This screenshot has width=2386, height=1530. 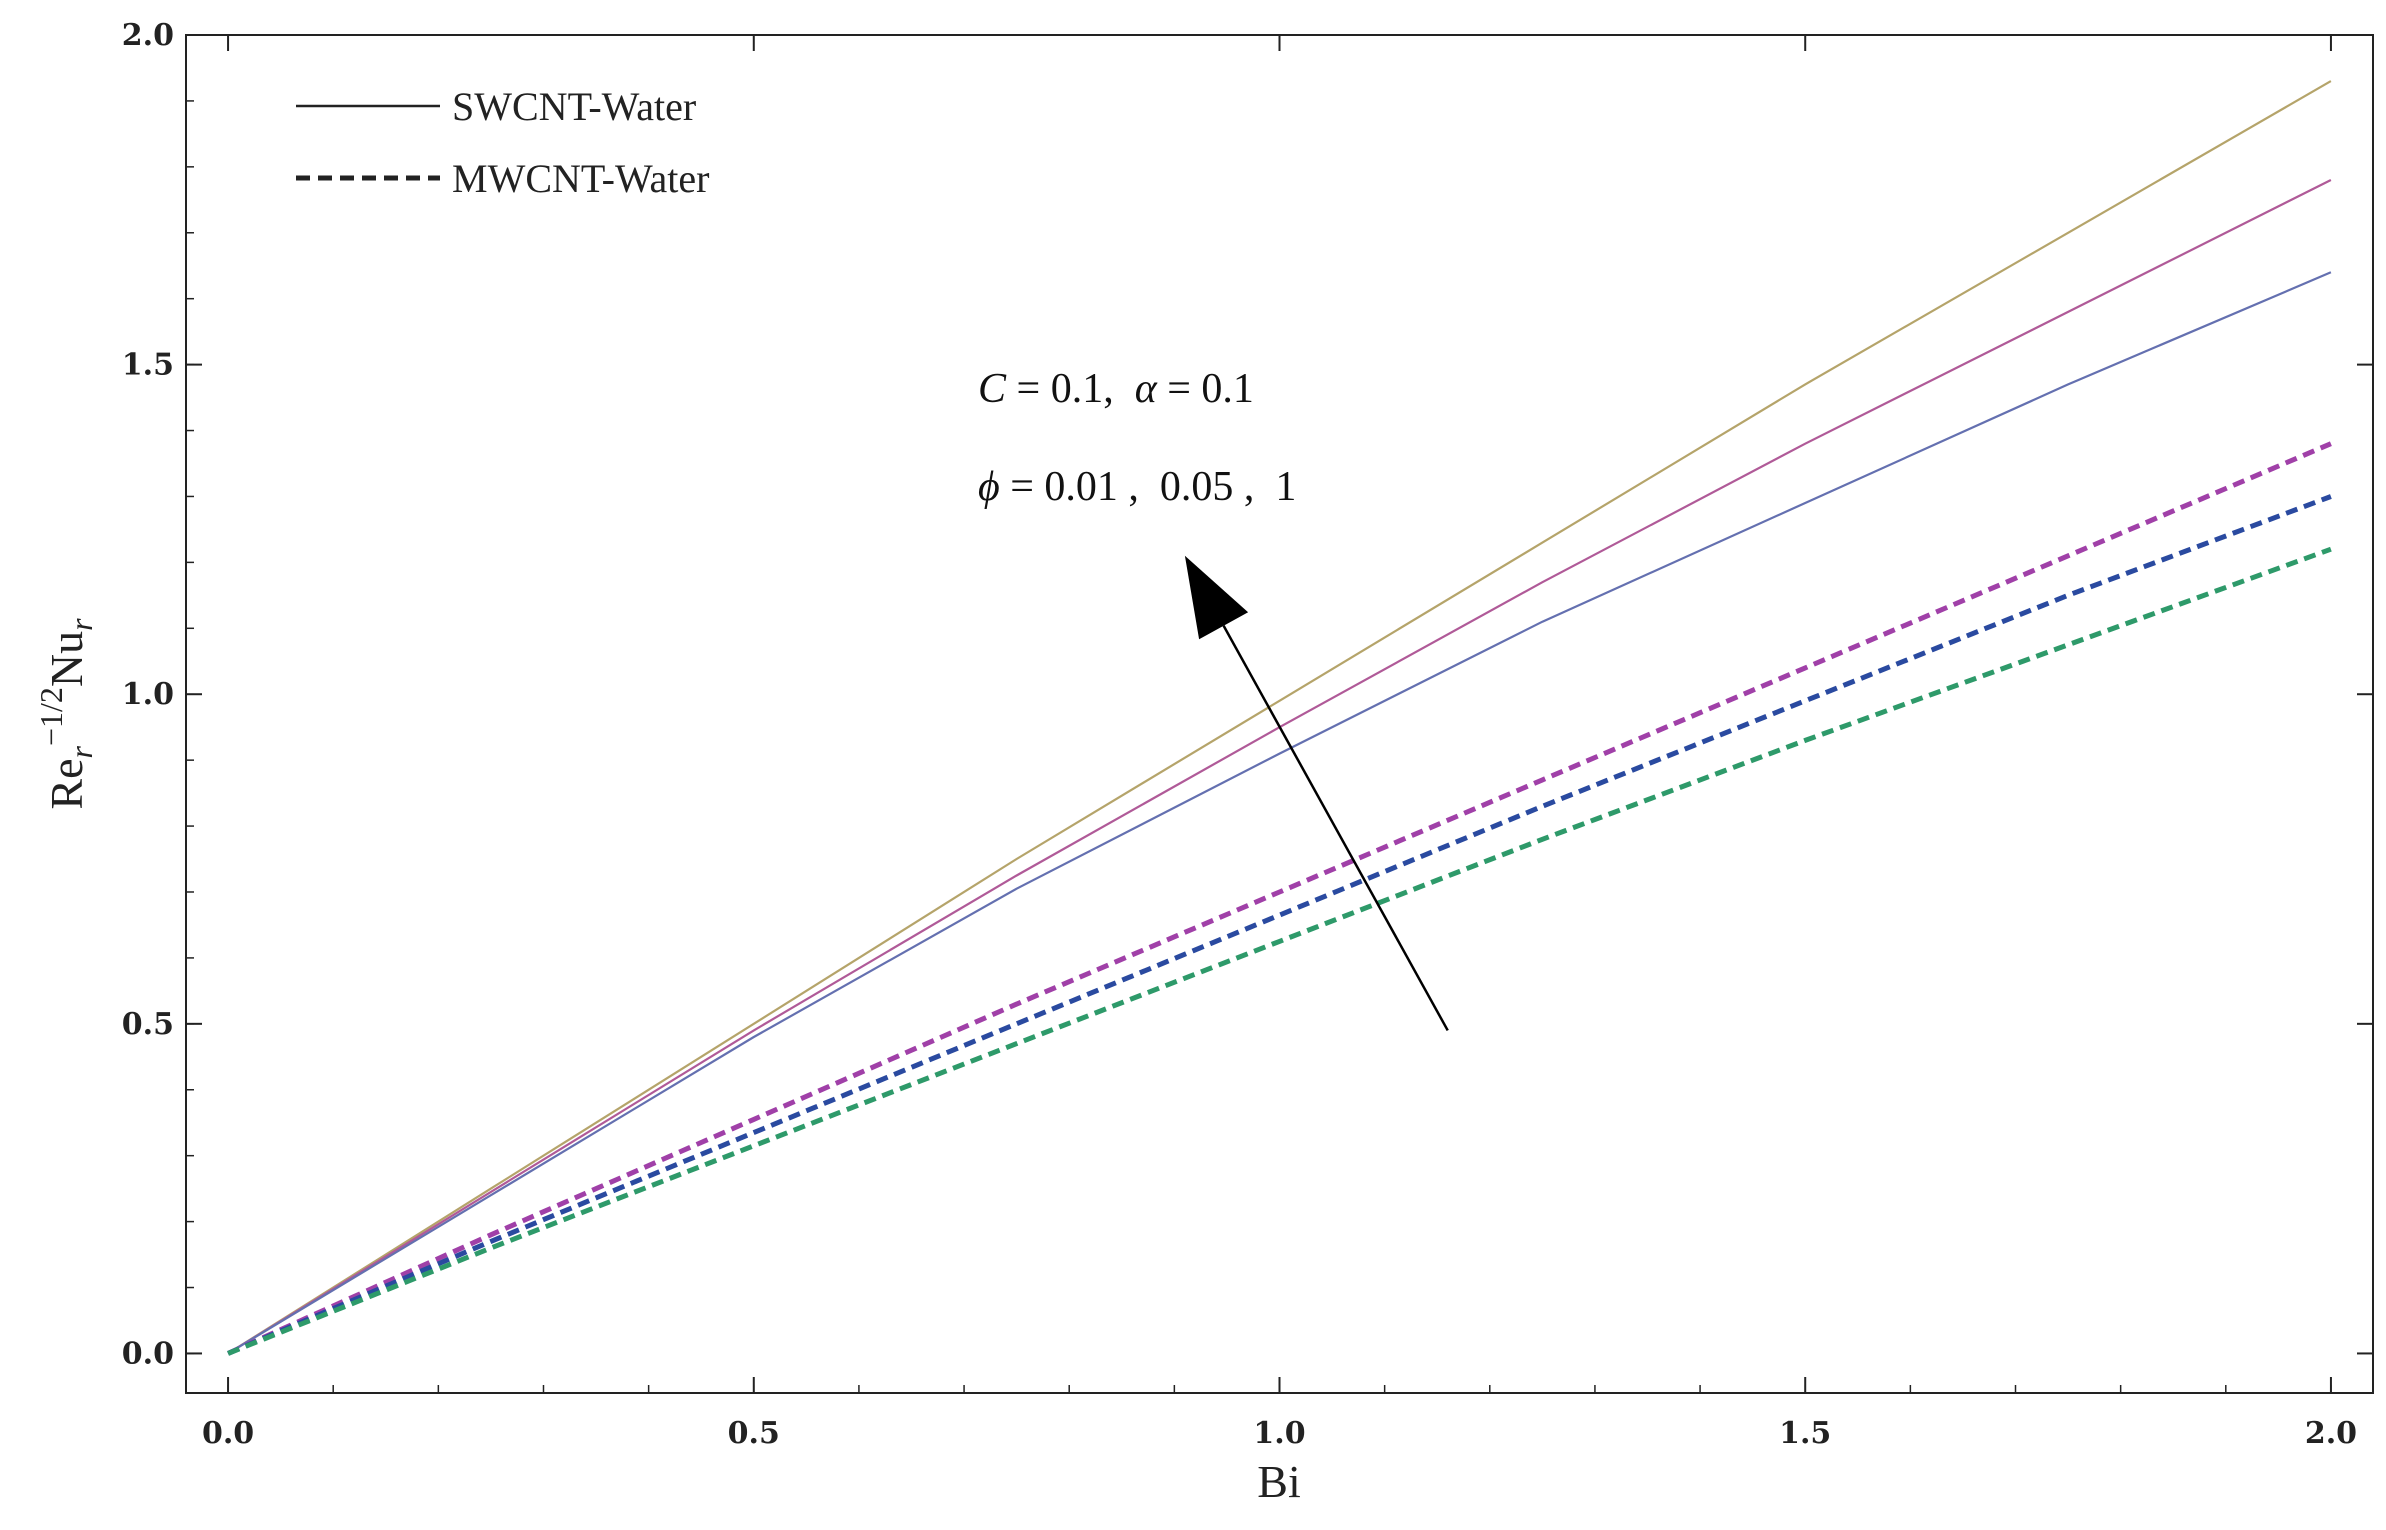 What do you see at coordinates (66, 783) in the screenshot?
I see `y-label-re: Re` at bounding box center [66, 783].